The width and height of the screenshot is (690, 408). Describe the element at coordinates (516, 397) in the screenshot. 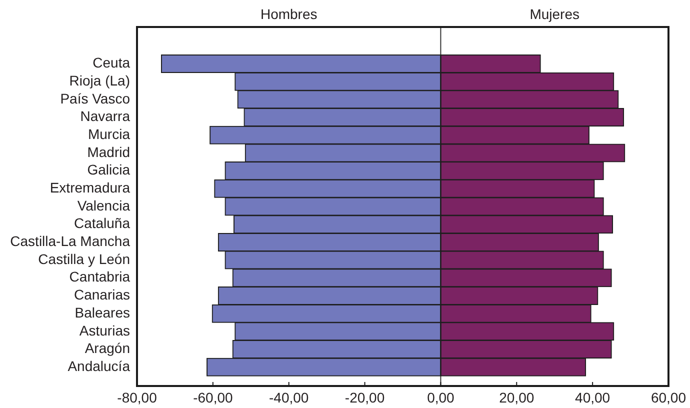

I see `x-tick-label: 20,00` at that location.